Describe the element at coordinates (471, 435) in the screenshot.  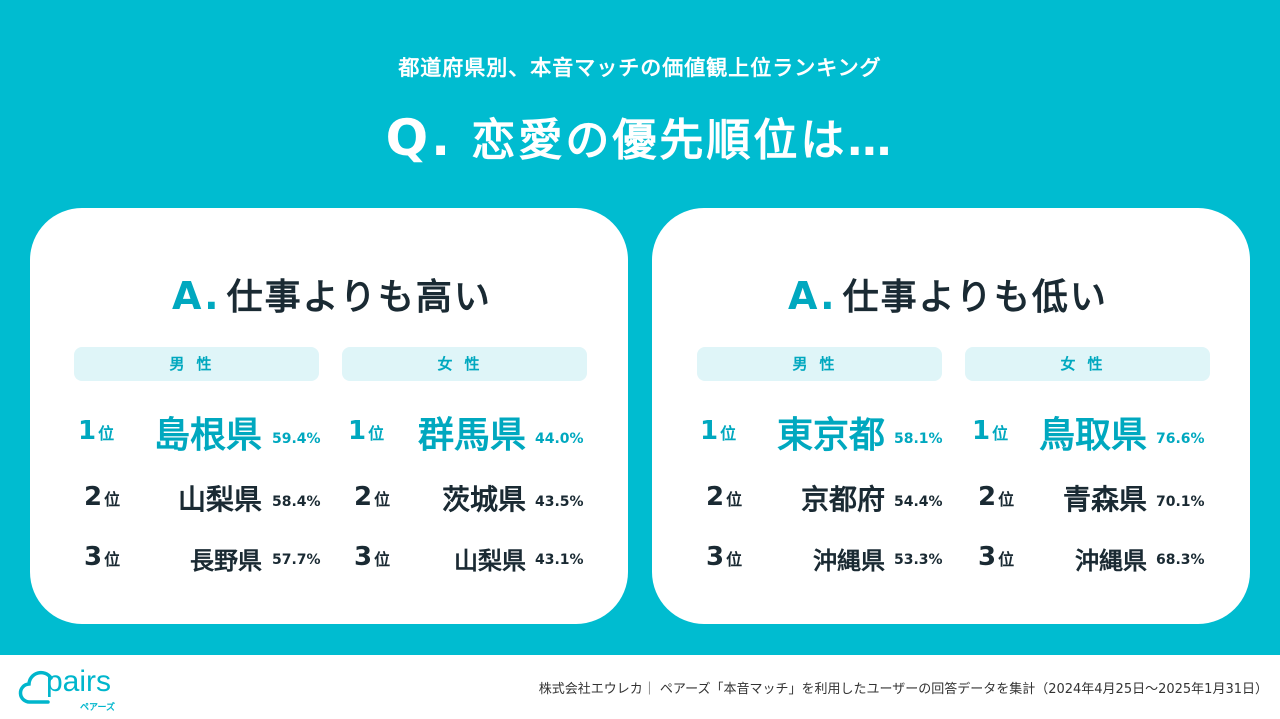
I see `prefecture-name: 群馬県` at that location.